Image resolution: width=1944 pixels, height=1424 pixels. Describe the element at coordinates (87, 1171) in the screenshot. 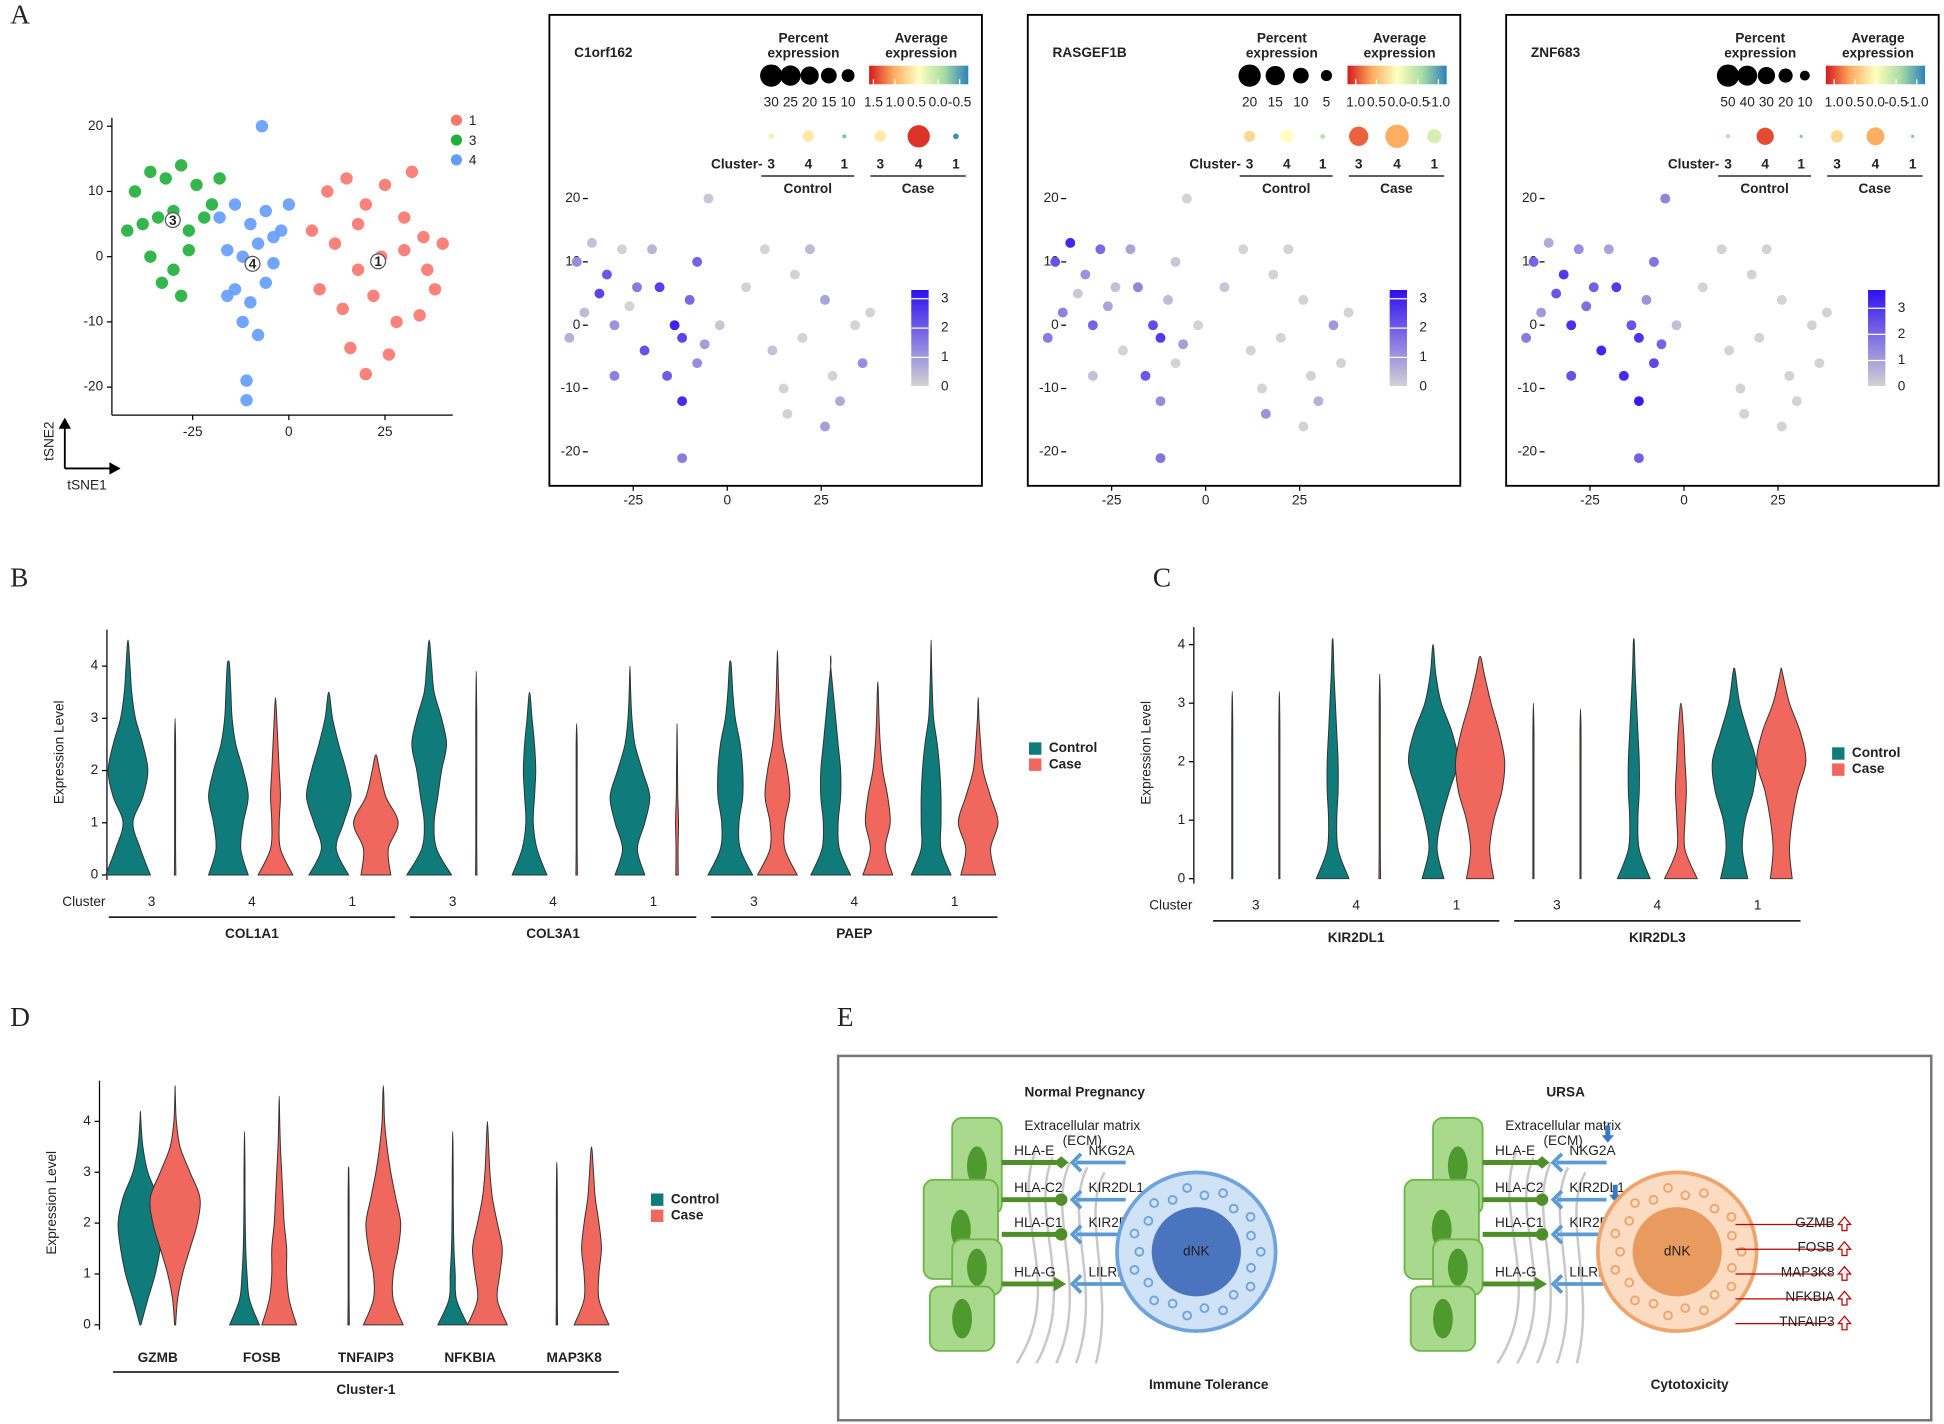

I see `y-tick-label: 3` at that location.